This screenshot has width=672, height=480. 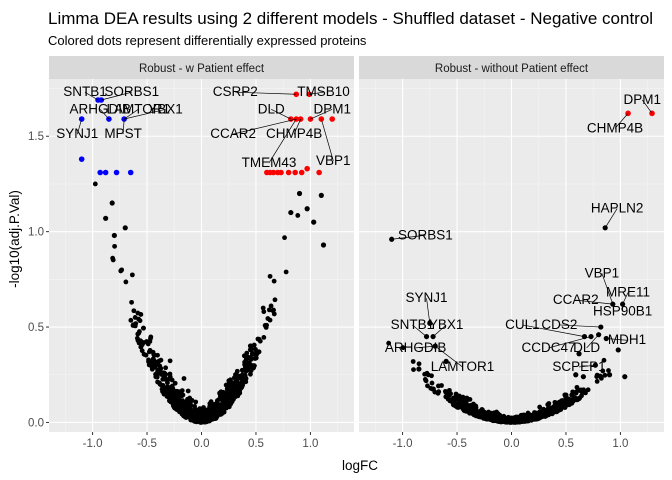 I want to click on point-label: DLD, so click(x=271, y=108).